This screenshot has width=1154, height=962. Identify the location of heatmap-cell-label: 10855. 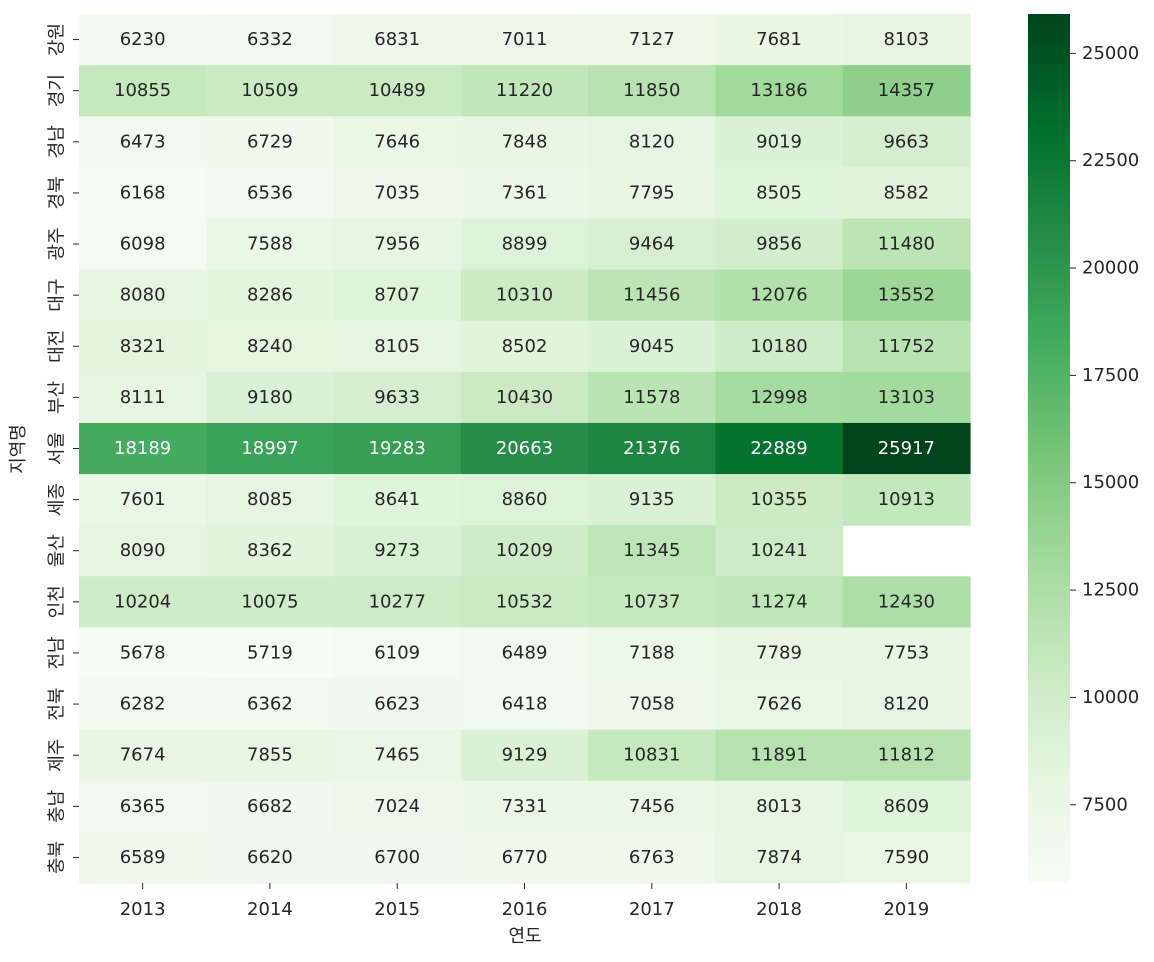
(142, 90).